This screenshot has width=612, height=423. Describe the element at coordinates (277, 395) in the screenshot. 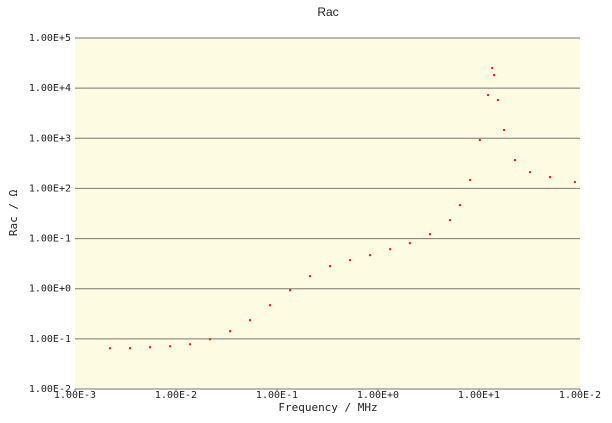

I see `x-tick-label: 1.00E-1` at that location.